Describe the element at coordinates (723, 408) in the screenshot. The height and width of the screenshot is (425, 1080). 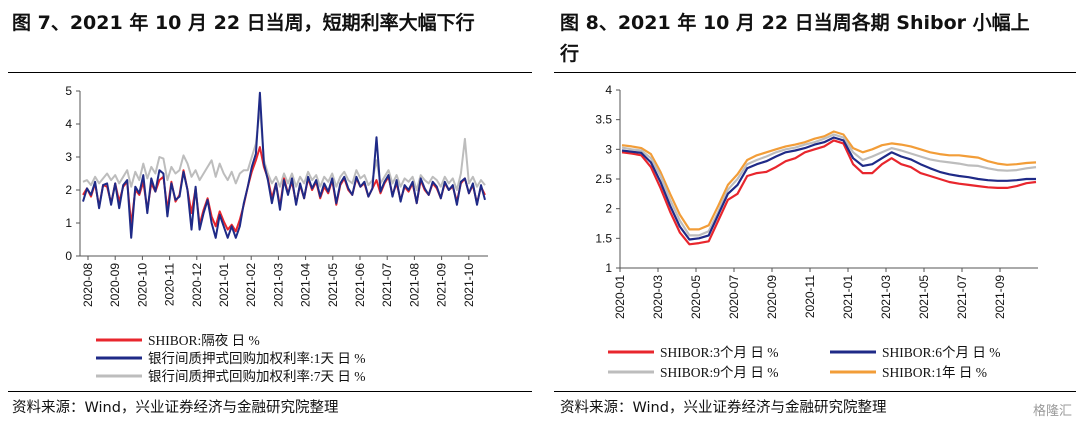
I see `right-source-note: 资料来源：Wind，兴业证券经济与金融研究院整理` at that location.